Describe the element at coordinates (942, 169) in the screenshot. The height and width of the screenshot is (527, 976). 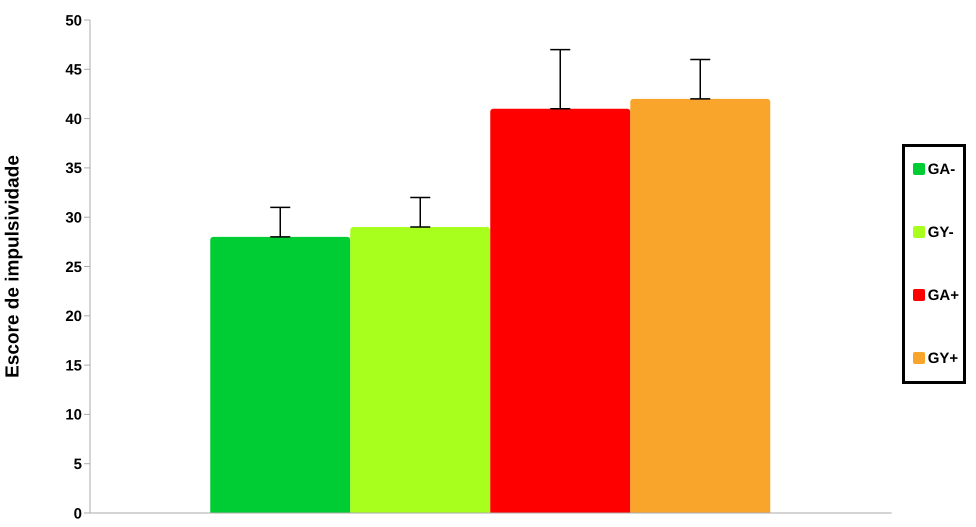
I see `legend-label: GA-` at that location.